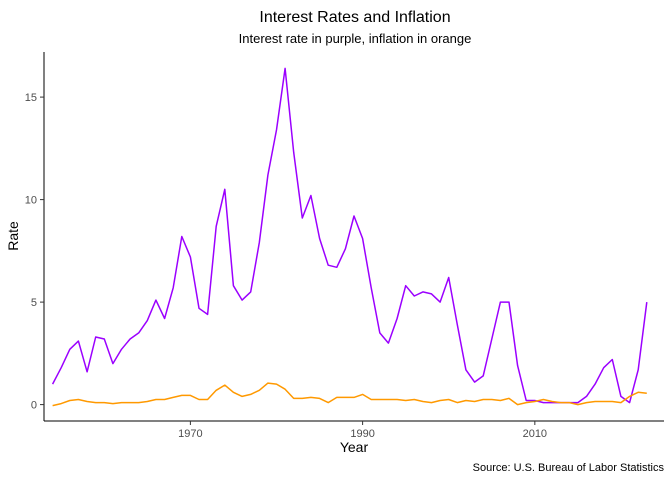 The image size is (672, 480). What do you see at coordinates (31, 201) in the screenshot?
I see `y-tick-label: 10` at bounding box center [31, 201].